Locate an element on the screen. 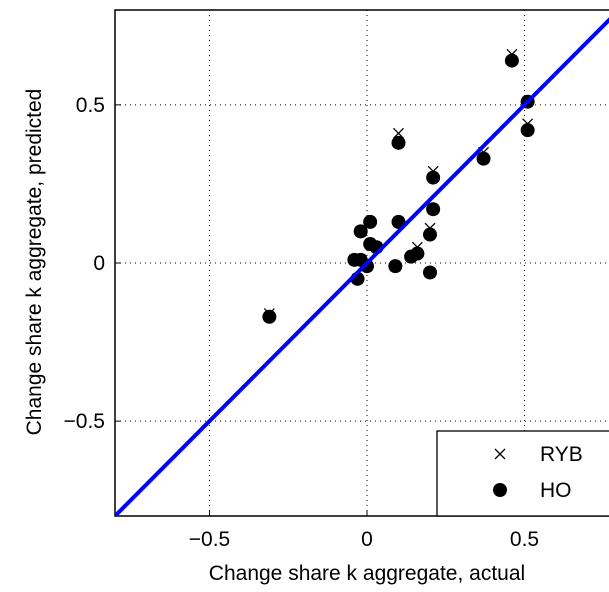 The width and height of the screenshot is (609, 592). x-axis-label: Change share k aggregate, actual is located at coordinates (367, 573).